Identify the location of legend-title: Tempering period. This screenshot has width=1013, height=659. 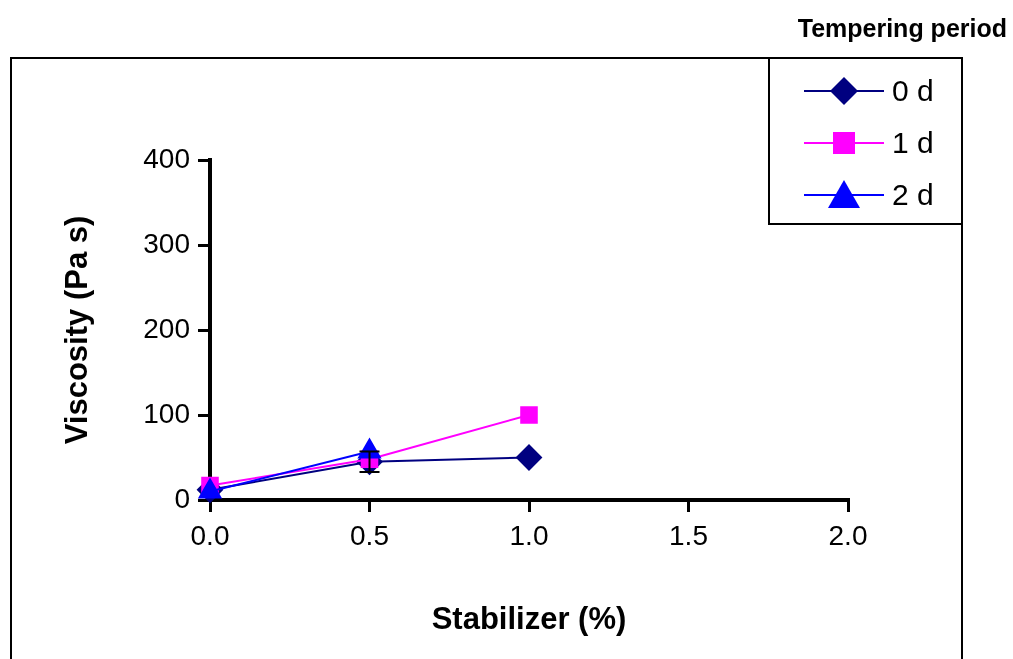
(902, 28).